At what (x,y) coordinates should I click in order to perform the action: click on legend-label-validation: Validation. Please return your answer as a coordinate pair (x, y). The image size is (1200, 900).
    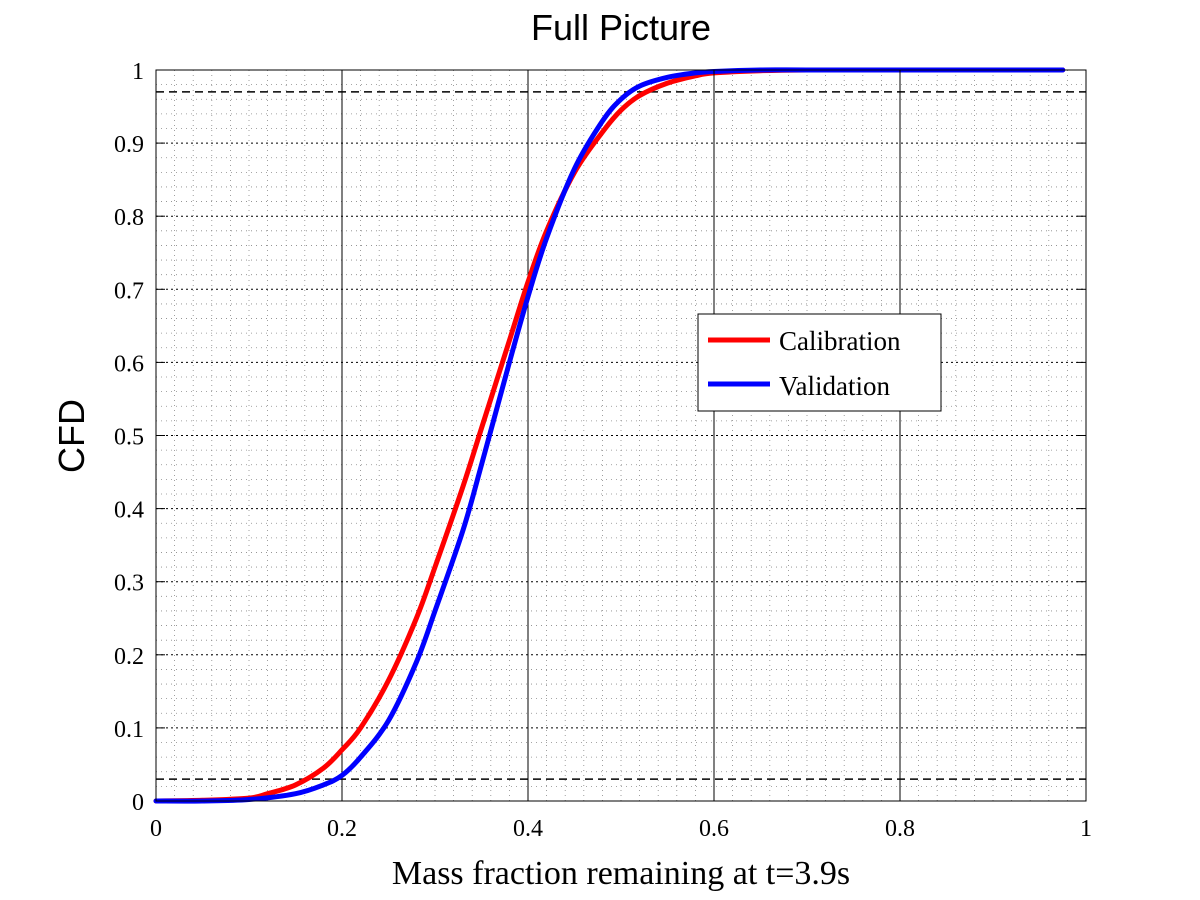
    Looking at the image, I should click on (834, 386).